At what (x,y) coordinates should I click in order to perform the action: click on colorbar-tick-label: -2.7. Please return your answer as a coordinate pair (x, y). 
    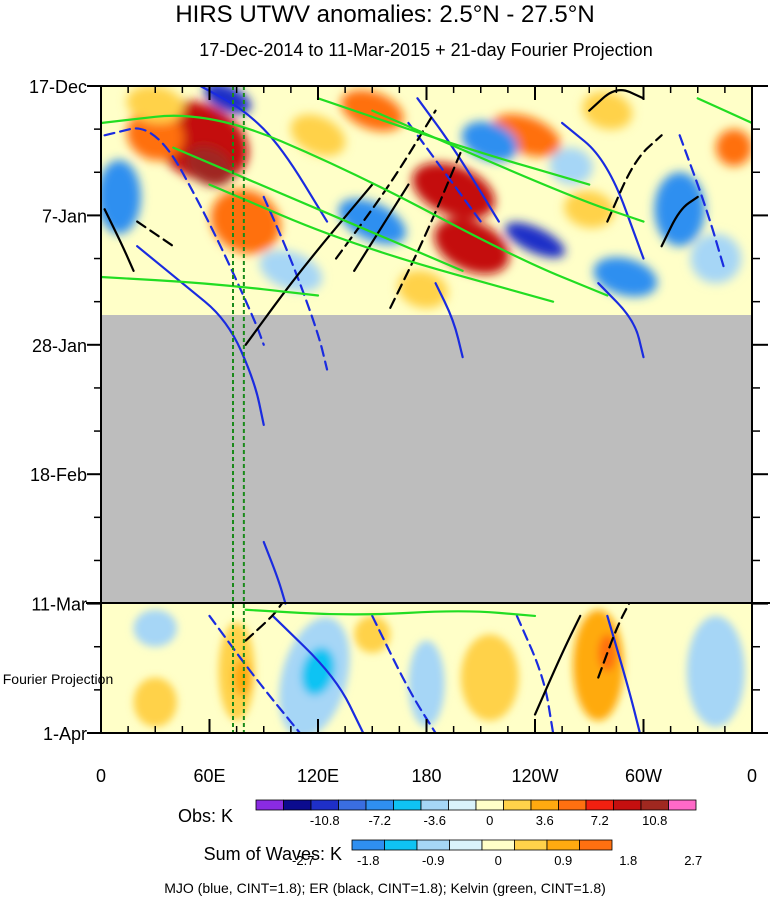
    Looking at the image, I should click on (303, 860).